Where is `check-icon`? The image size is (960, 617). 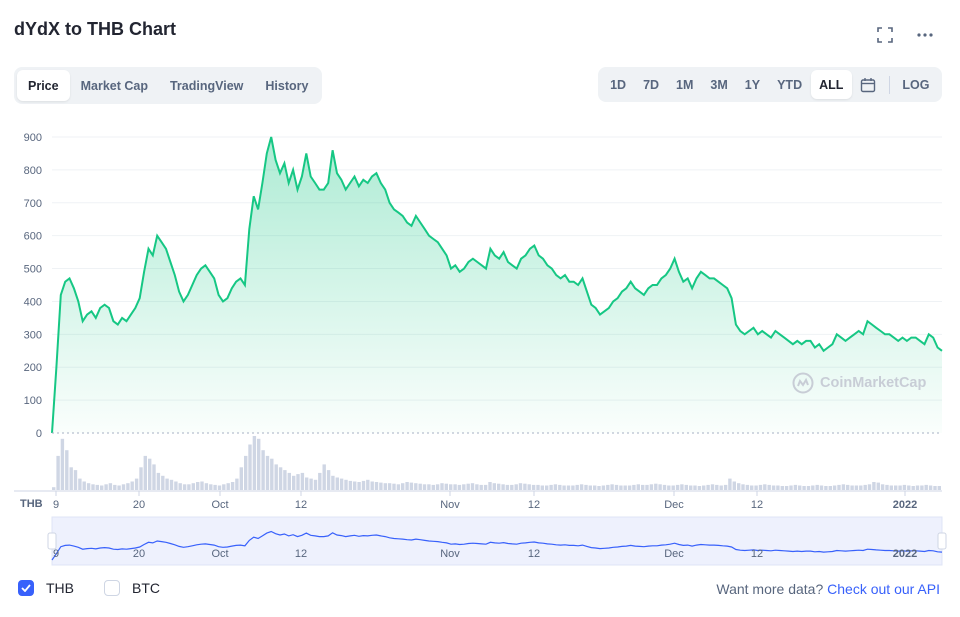
check-icon is located at coordinates (26, 588).